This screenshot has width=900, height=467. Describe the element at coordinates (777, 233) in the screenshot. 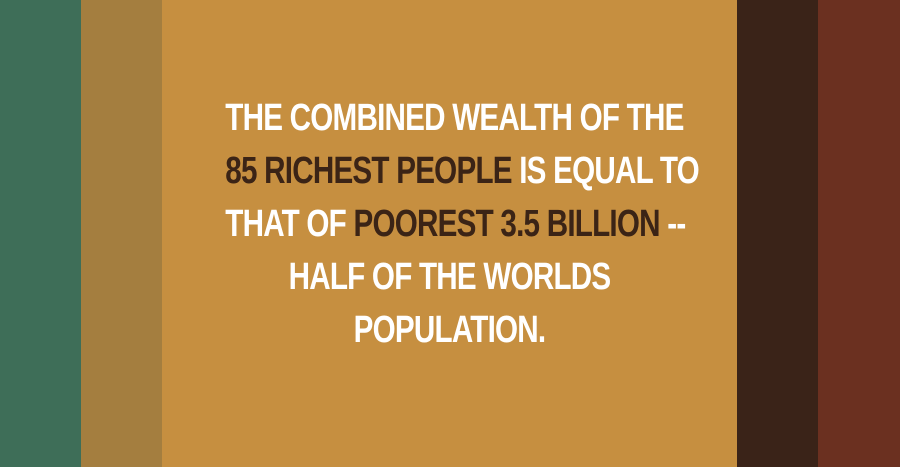

I see `stripe-dark-brown` at that location.